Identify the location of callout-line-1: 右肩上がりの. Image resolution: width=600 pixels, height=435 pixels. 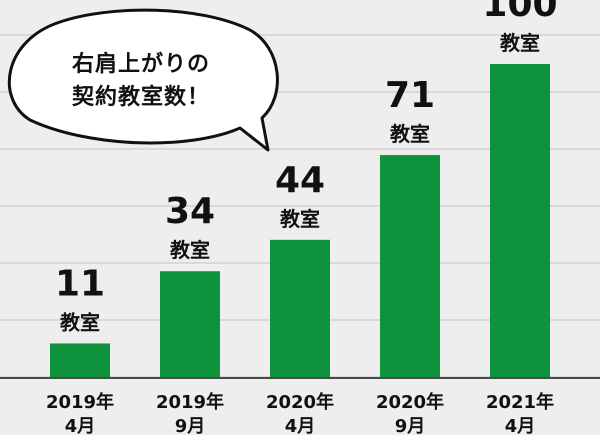
(140, 64).